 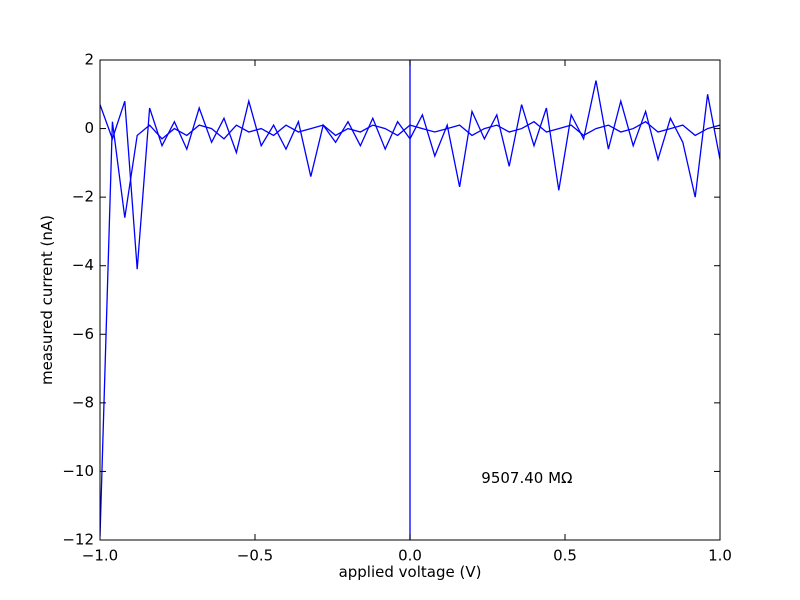 What do you see at coordinates (410, 556) in the screenshot?
I see `x-tick-label: 0.0` at bounding box center [410, 556].